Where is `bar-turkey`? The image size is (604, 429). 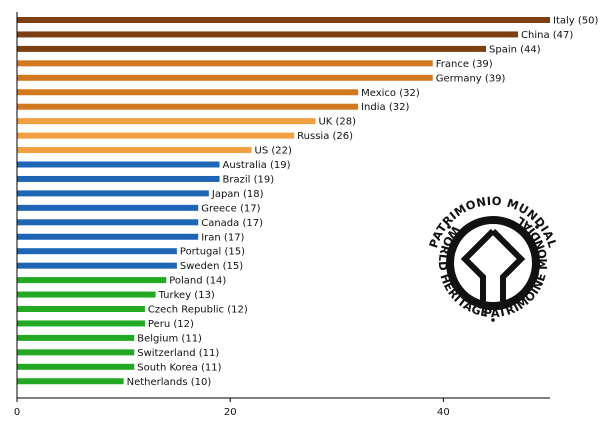 bar-turkey is located at coordinates (86, 294).